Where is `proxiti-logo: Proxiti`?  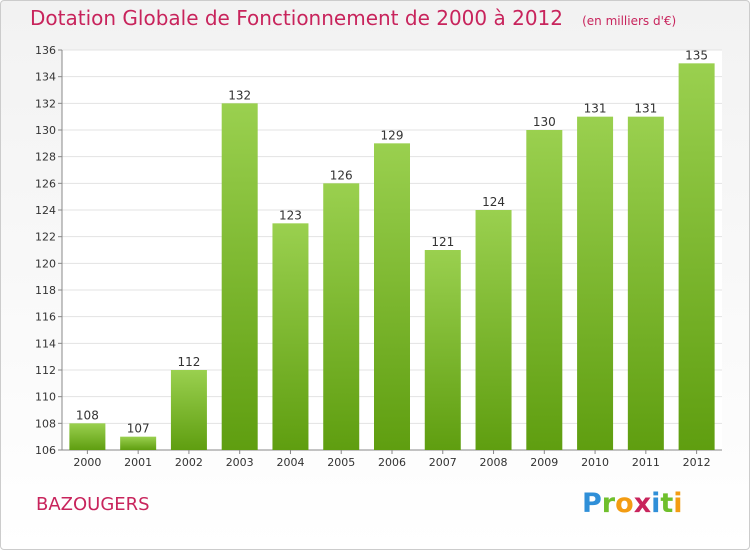
proxiti-logo: Proxiti is located at coordinates (632, 503).